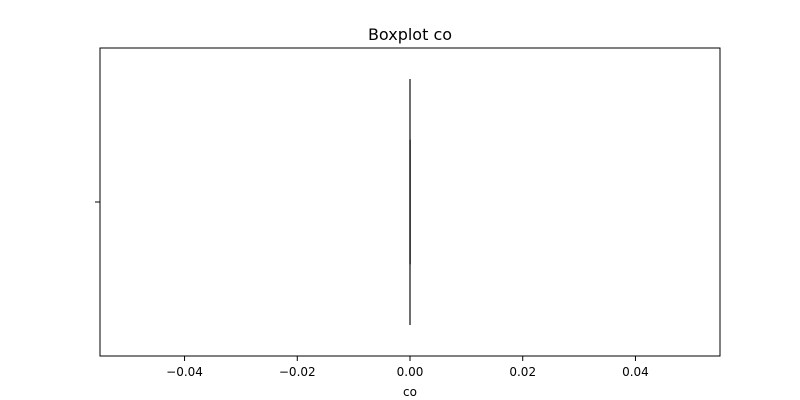  What do you see at coordinates (522, 372) in the screenshot?
I see `x-tick-label: 0.02` at bounding box center [522, 372].